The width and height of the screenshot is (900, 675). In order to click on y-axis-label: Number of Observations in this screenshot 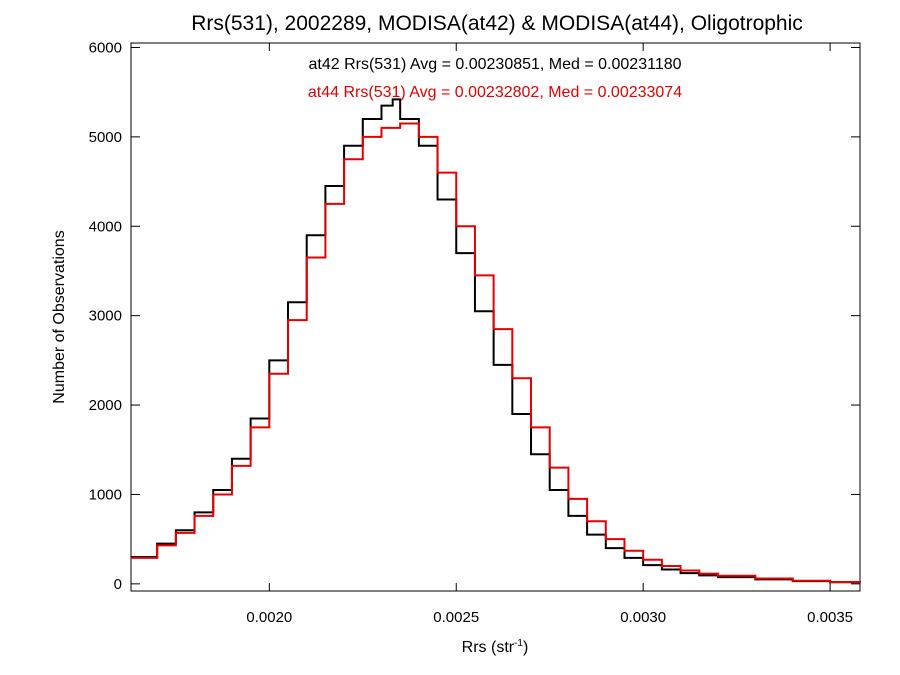, I will do `click(59, 316)`.